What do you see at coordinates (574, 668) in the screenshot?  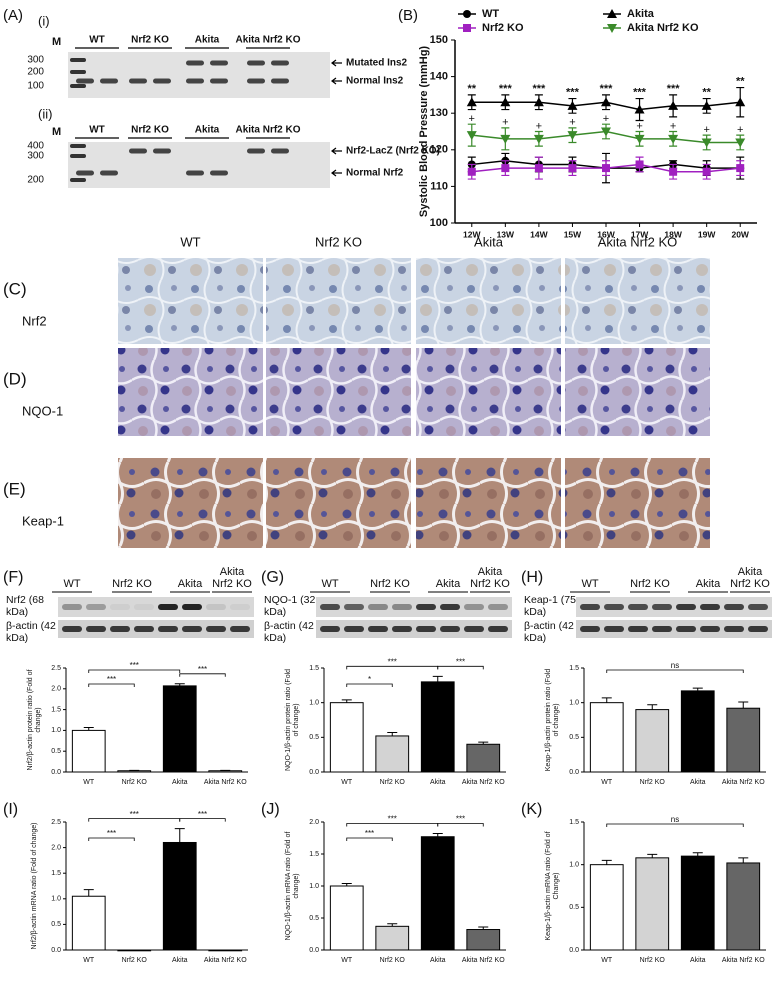 I see `y-tick-label: 1.5` at bounding box center [574, 668].